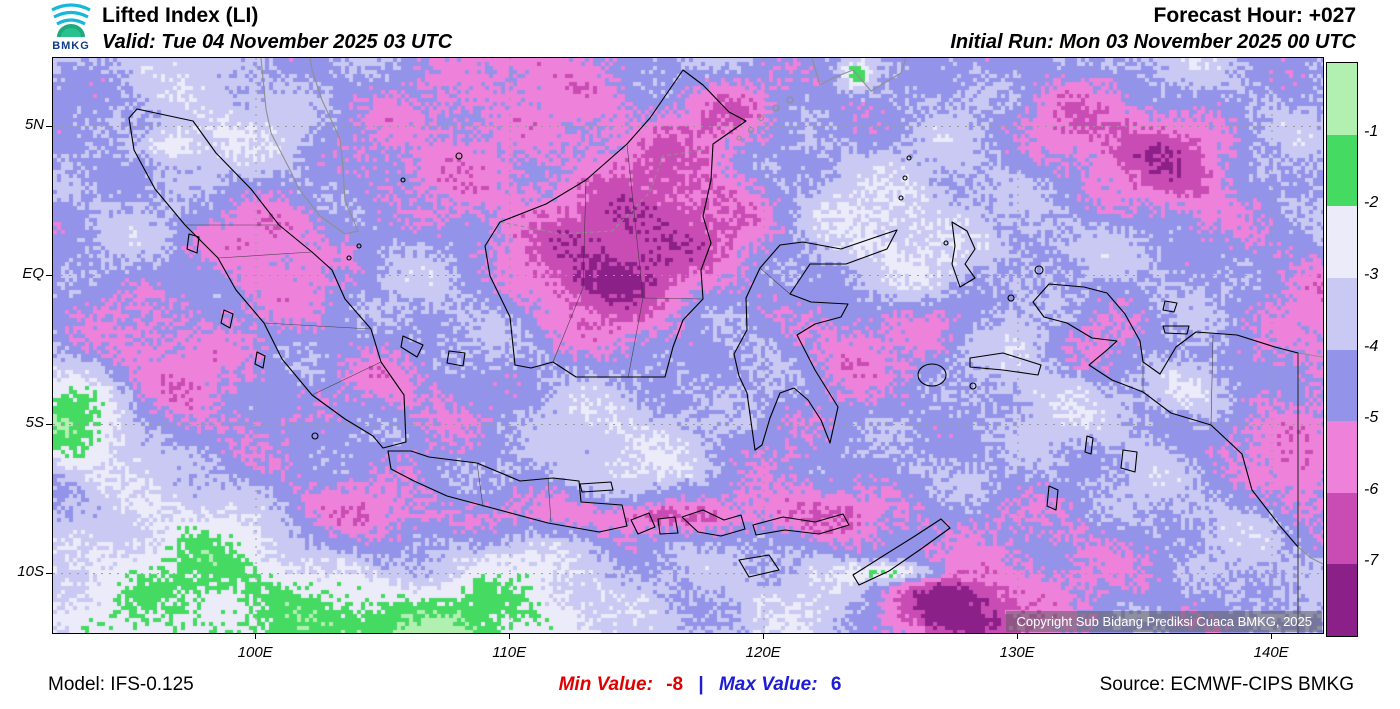 This screenshot has width=1400, height=709. What do you see at coordinates (403, 180) in the screenshot?
I see `coastline-anambas` at bounding box center [403, 180].